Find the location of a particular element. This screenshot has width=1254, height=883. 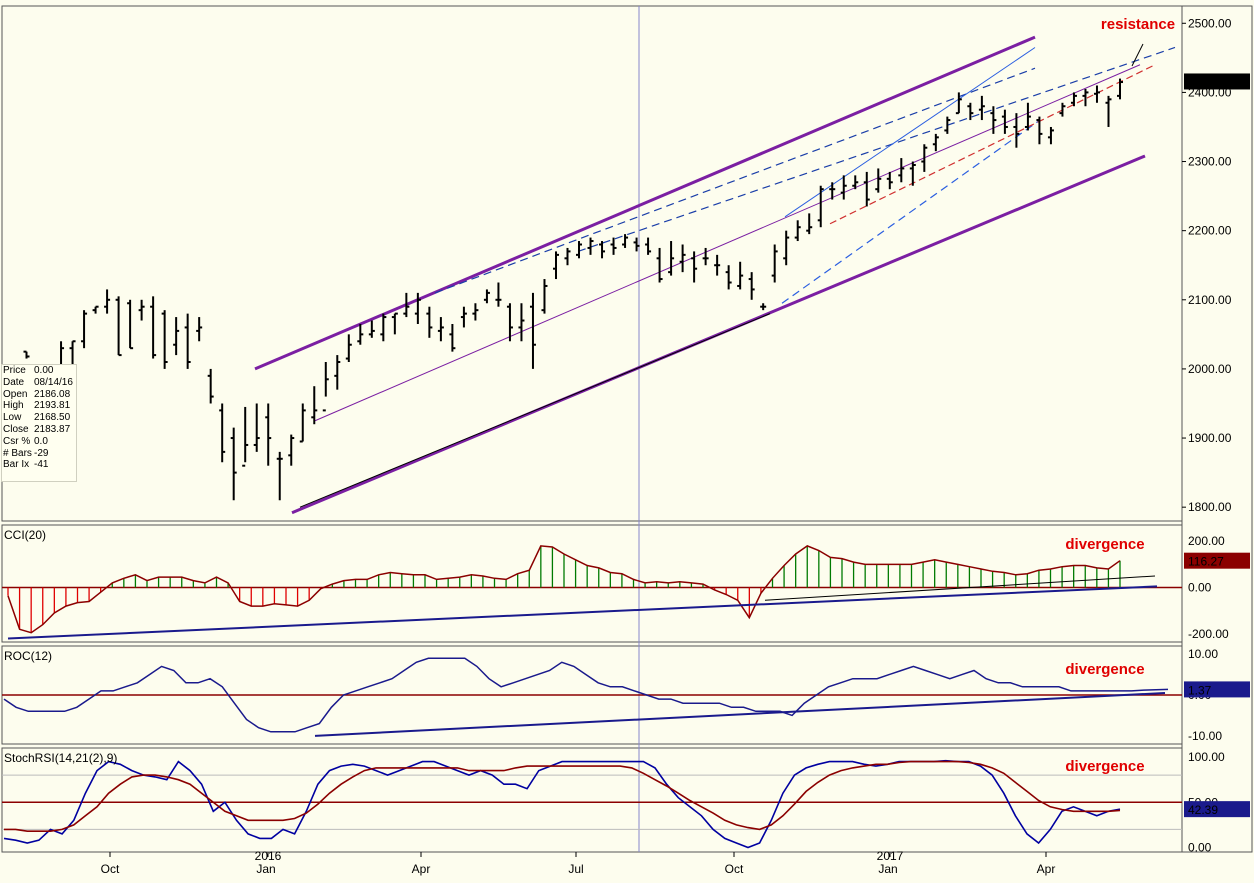

roc-value-box is located at coordinates (1217, 689).